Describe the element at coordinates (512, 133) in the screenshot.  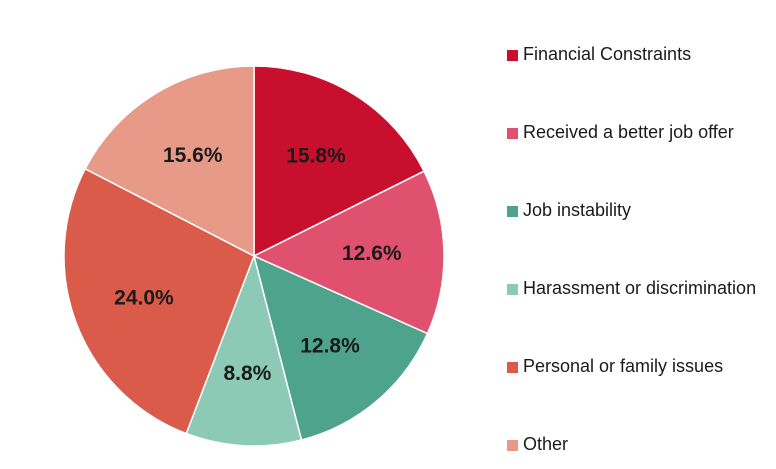
I see `legend-swatch-better-job-offer` at that location.